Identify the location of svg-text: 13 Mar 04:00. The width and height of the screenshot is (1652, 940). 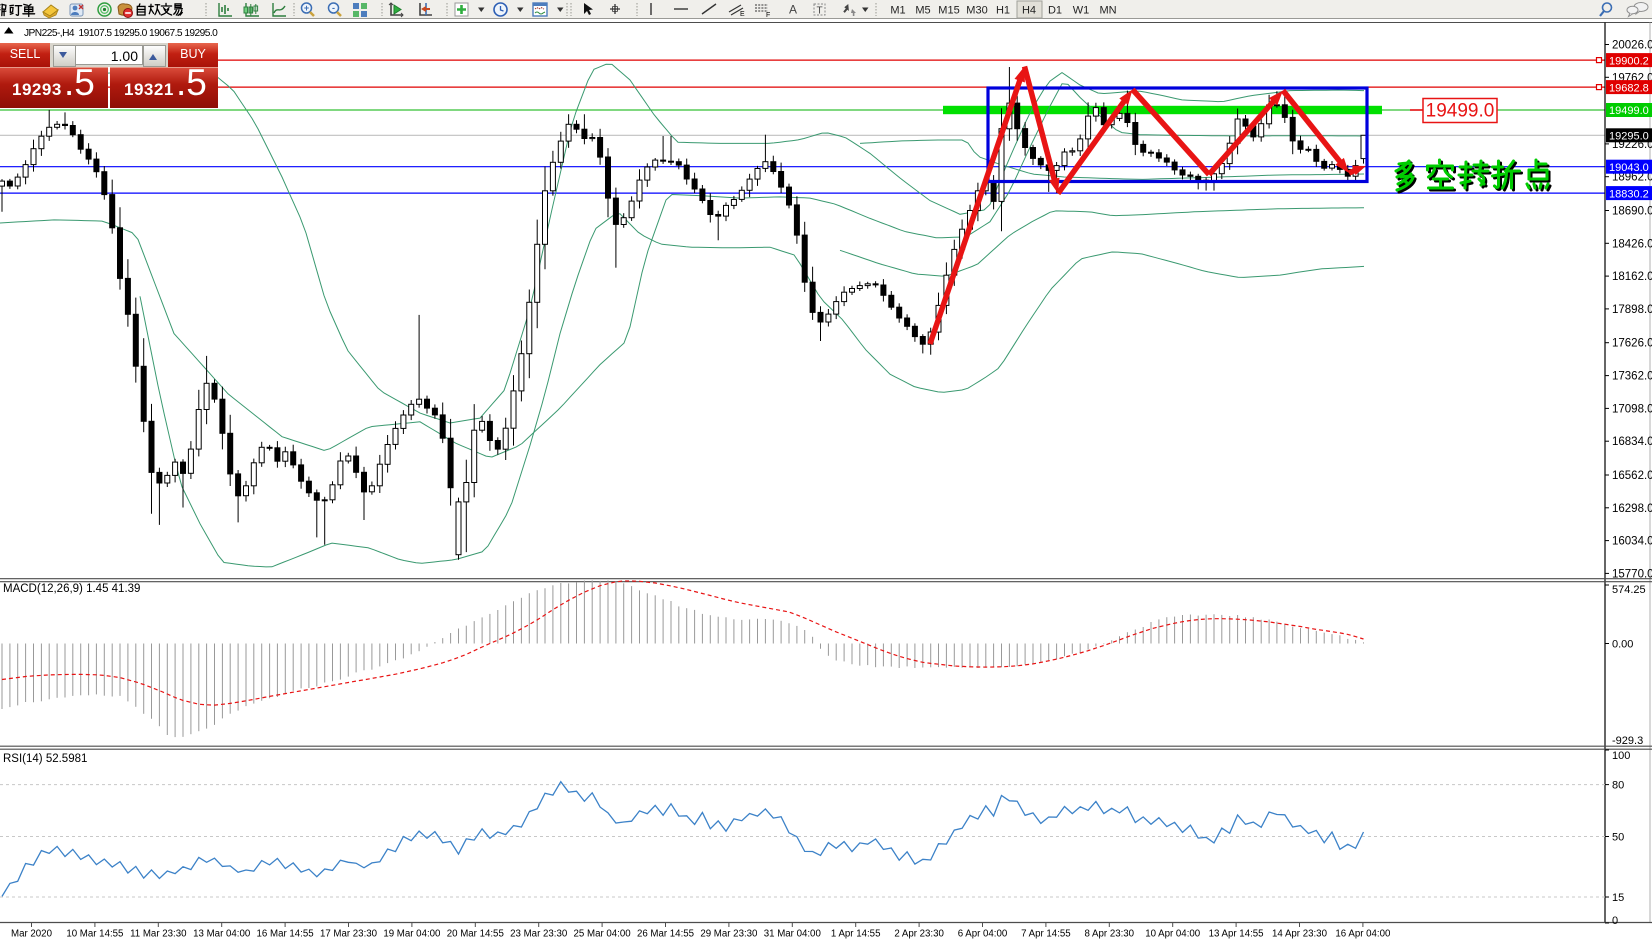
(222, 934).